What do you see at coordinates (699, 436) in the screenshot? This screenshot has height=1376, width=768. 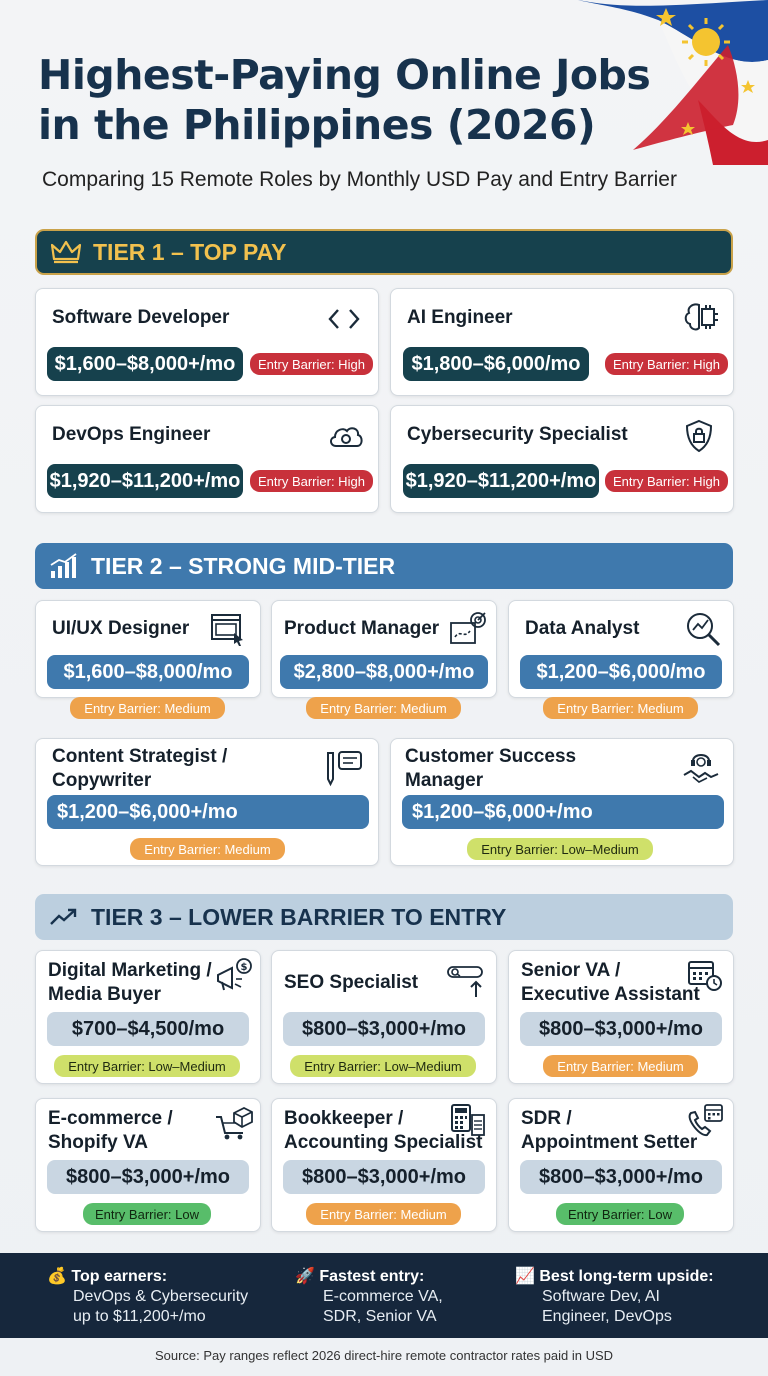 I see `shield-lock-icon` at bounding box center [699, 436].